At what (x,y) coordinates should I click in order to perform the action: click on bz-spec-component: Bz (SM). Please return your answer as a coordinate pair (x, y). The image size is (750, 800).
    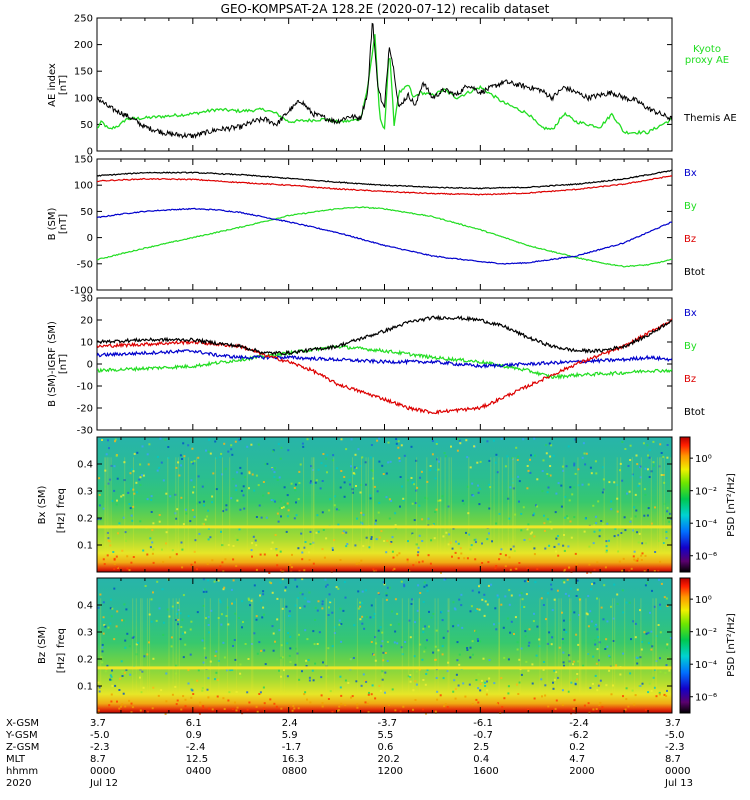
    Looking at the image, I should click on (42, 645).